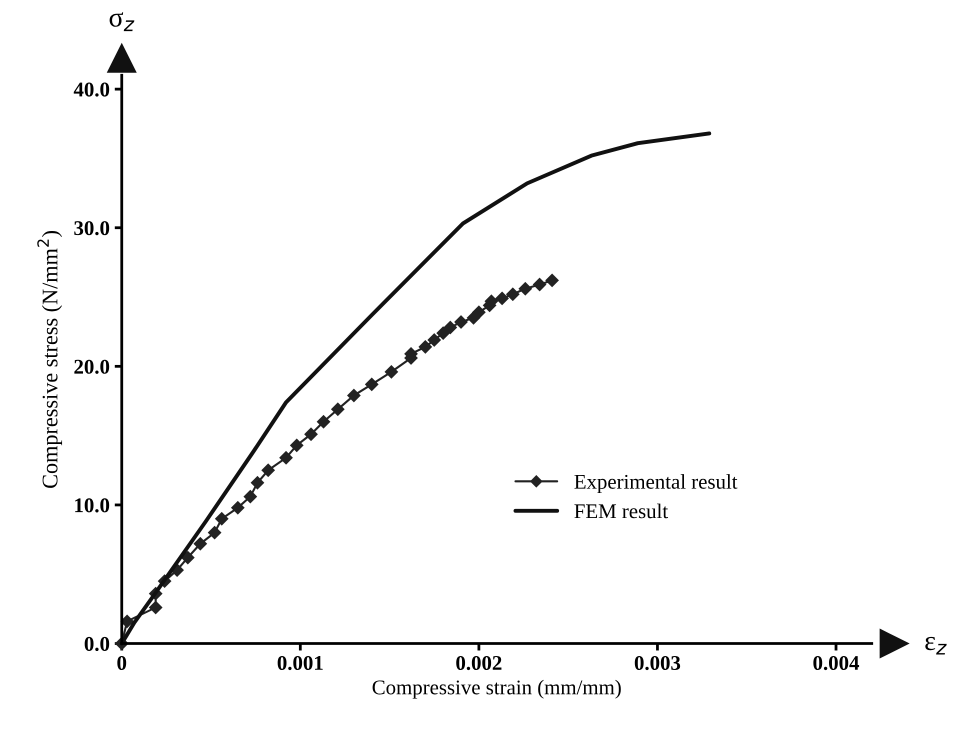  What do you see at coordinates (300, 663) in the screenshot?
I see `x-tick-label: 0.001` at bounding box center [300, 663].